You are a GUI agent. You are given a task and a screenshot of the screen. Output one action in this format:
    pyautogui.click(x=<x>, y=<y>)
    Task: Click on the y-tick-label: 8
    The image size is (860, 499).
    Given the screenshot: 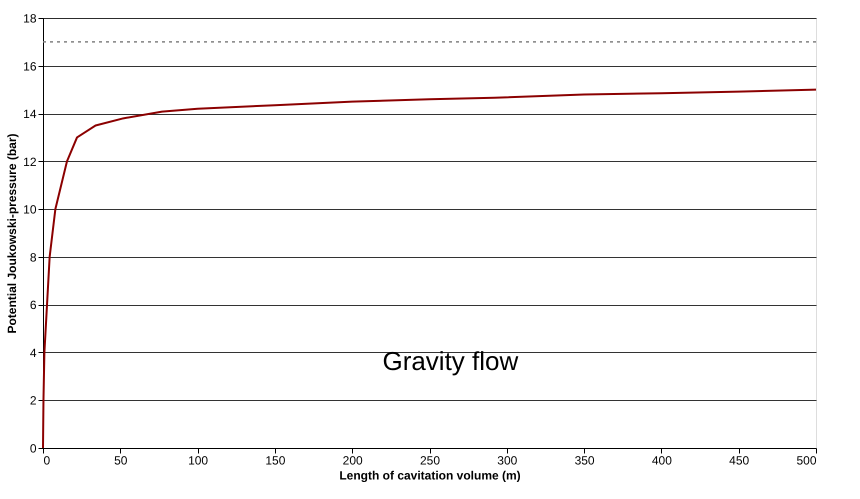 What is the action you would take?
    pyautogui.click(x=33, y=257)
    